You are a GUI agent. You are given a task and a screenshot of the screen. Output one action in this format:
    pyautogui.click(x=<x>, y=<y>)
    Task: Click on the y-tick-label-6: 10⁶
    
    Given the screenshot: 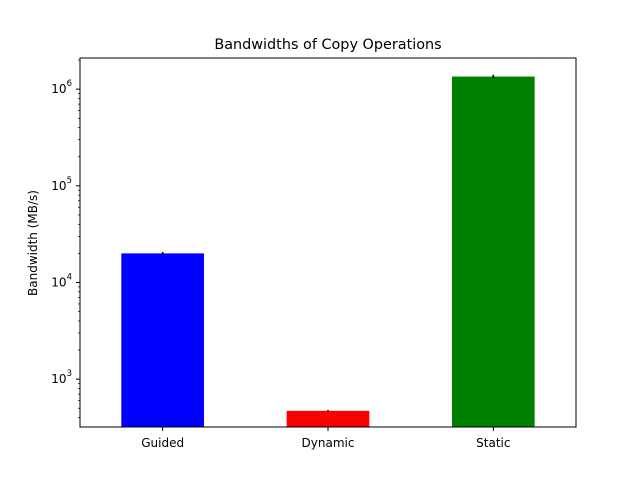 What is the action you would take?
    pyautogui.click(x=61, y=87)
    